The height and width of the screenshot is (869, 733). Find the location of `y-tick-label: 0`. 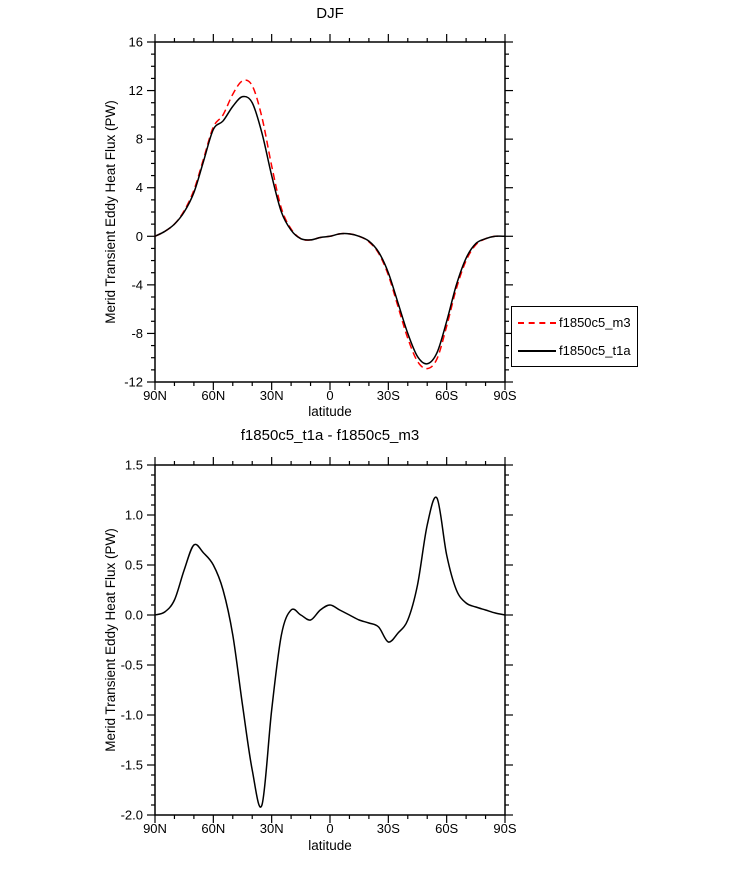

y-tick-label: 0 is located at coordinates (139, 236).